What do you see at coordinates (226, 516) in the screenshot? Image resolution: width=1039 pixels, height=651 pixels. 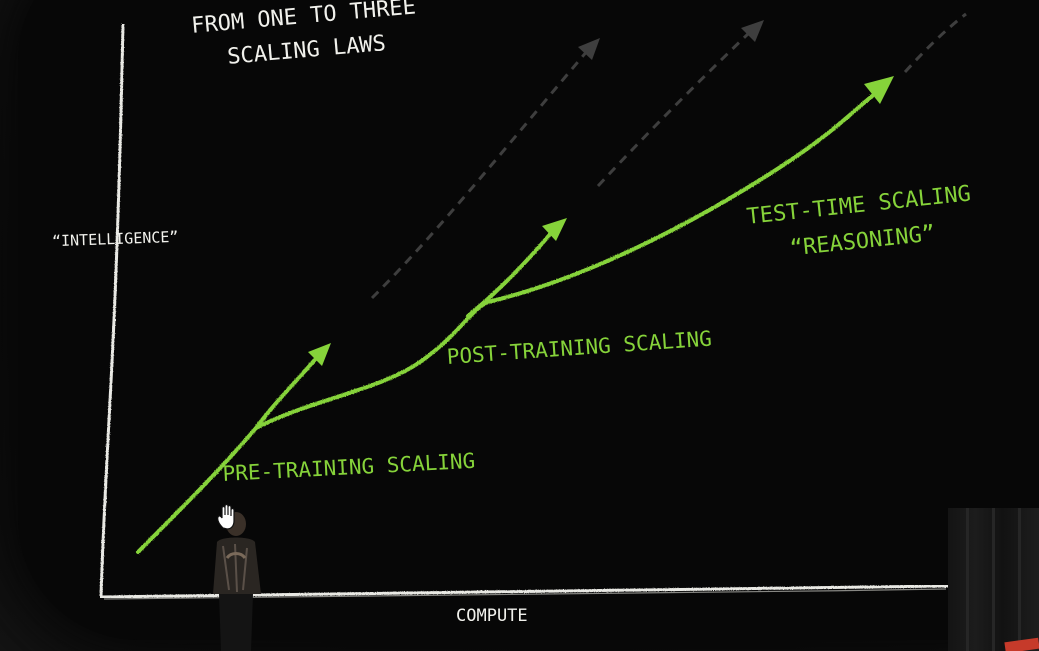 I see `hand-cursor-icon` at bounding box center [226, 516].